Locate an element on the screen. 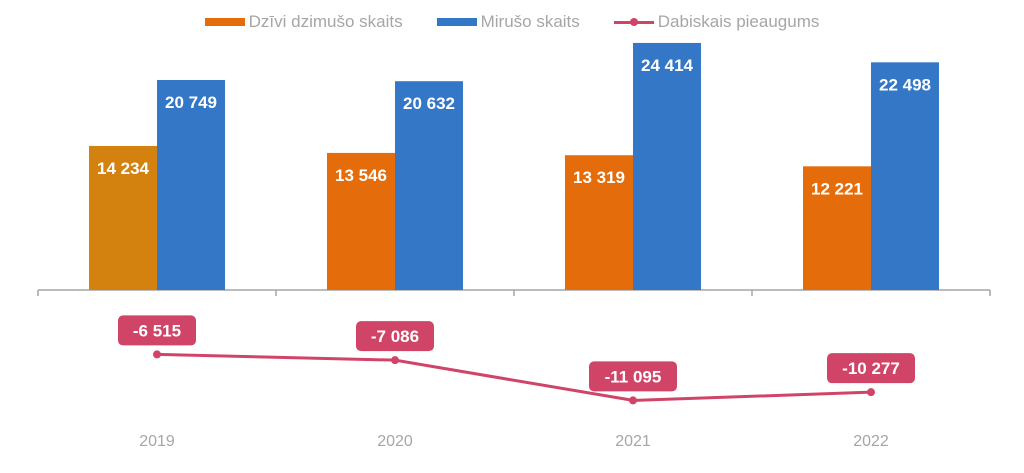 This screenshot has height=473, width=1024. line-data-label: -11 095 is located at coordinates (633, 376).